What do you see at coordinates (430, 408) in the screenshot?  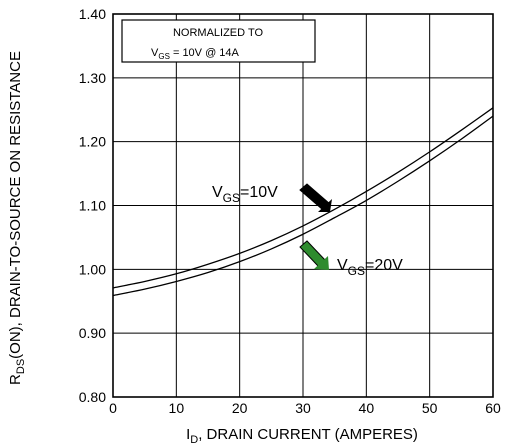 I see `x-tick-label: 50` at bounding box center [430, 408].